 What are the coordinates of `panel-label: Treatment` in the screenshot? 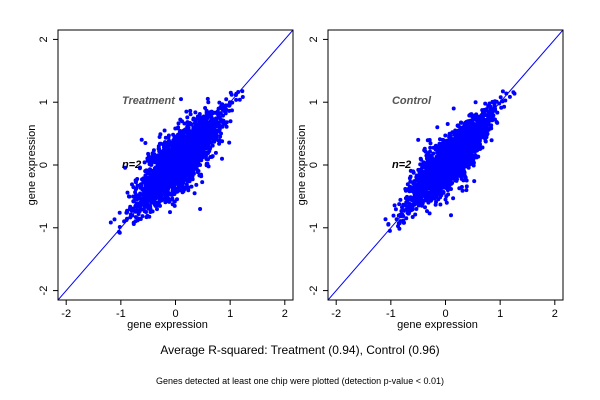 It's located at (149, 101).